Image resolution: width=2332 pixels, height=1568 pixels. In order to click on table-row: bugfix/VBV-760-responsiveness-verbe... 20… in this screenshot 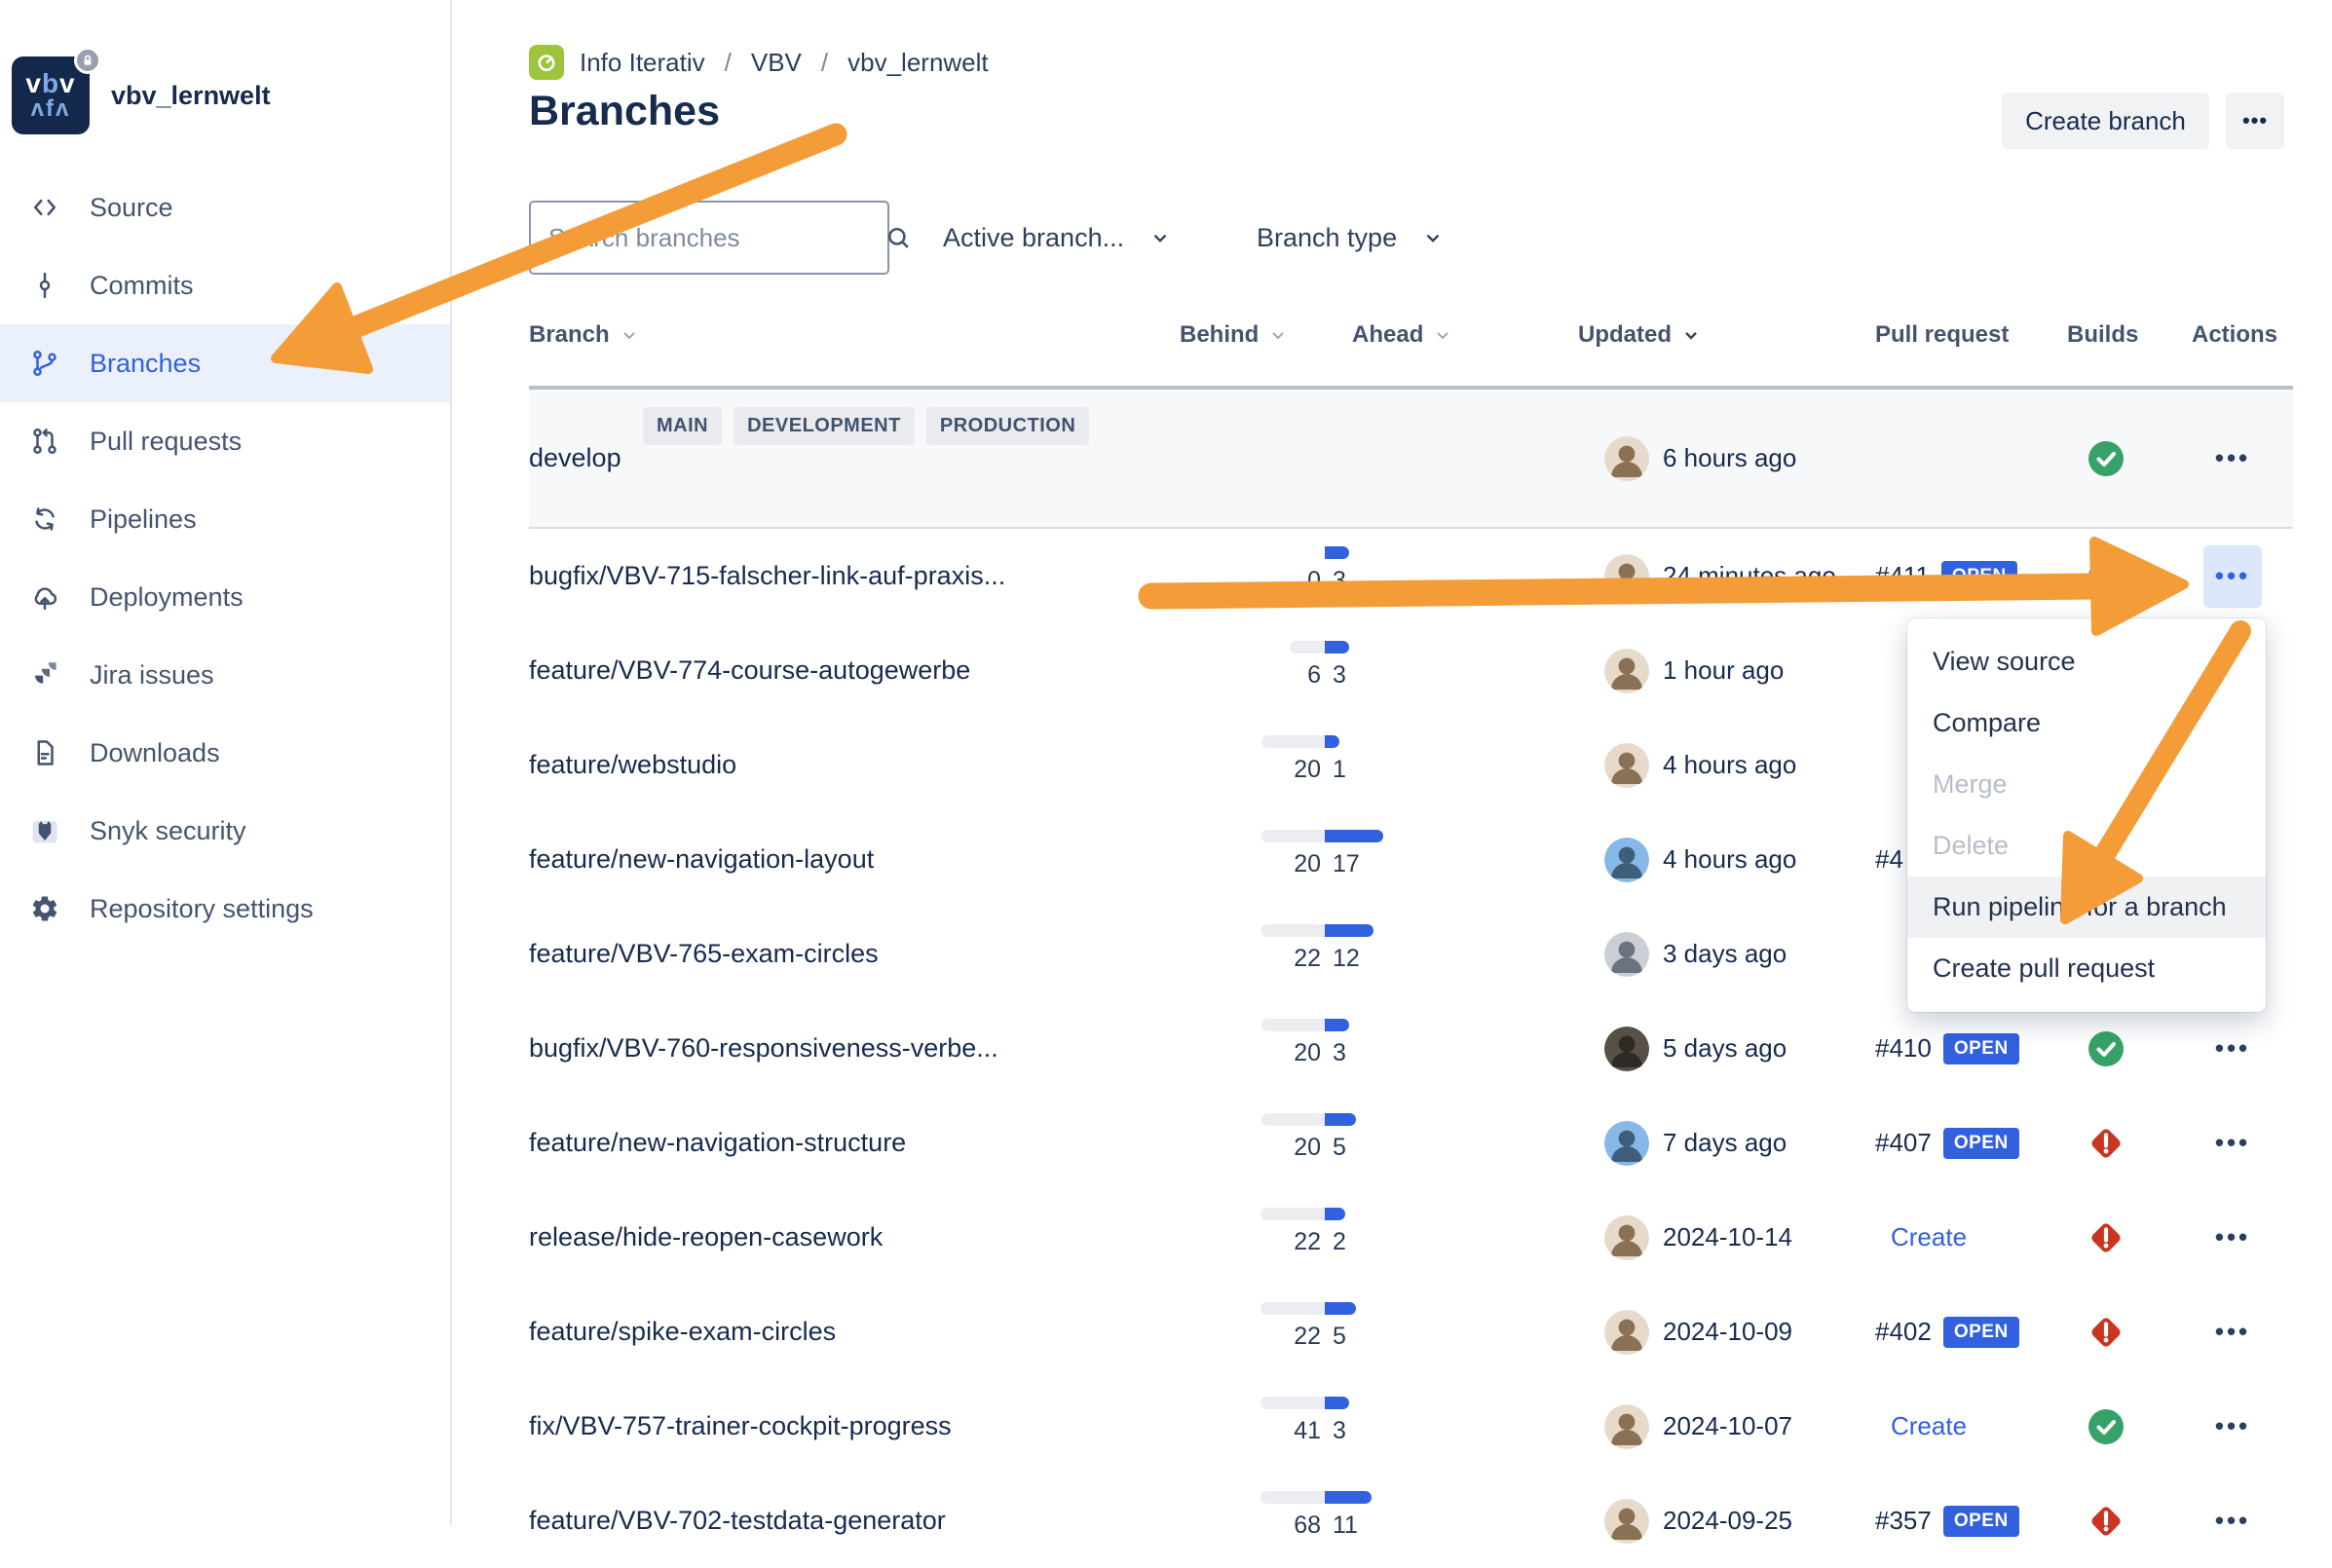, I will do `click(1411, 1048)`.